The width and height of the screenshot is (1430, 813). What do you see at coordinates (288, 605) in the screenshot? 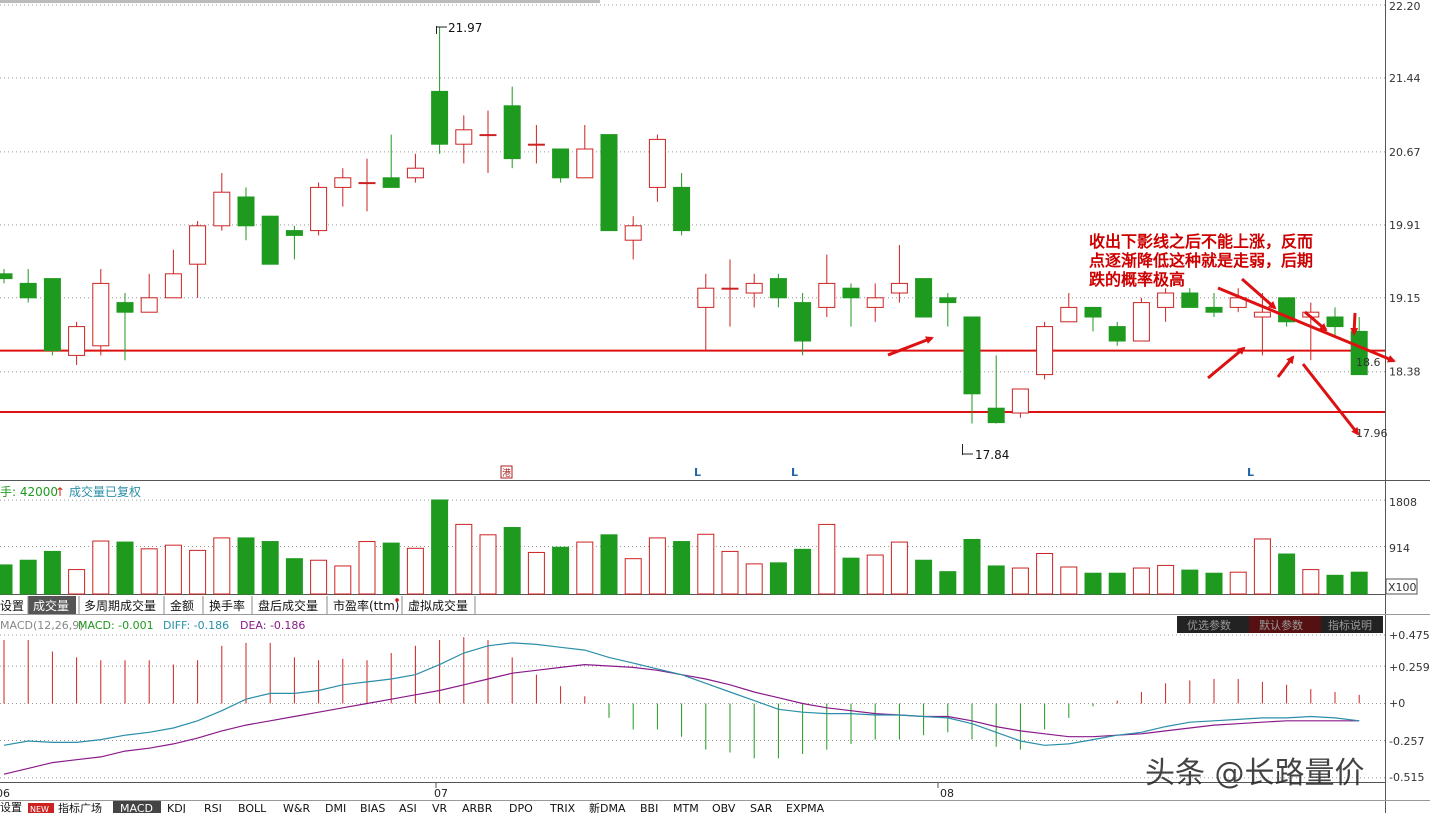
I see `tab-after-hours-volume: 盘后成交量` at bounding box center [288, 605].